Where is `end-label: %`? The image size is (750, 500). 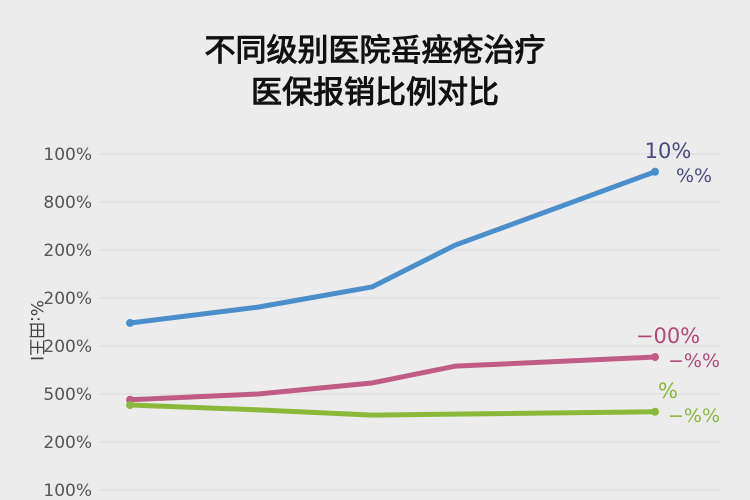
end-label: % is located at coordinates (668, 391).